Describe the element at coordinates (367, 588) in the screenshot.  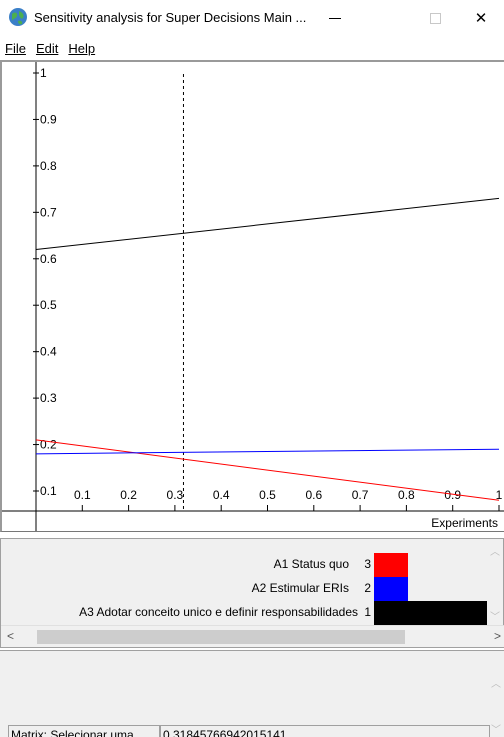
I see `legend-rank: 2` at that location.